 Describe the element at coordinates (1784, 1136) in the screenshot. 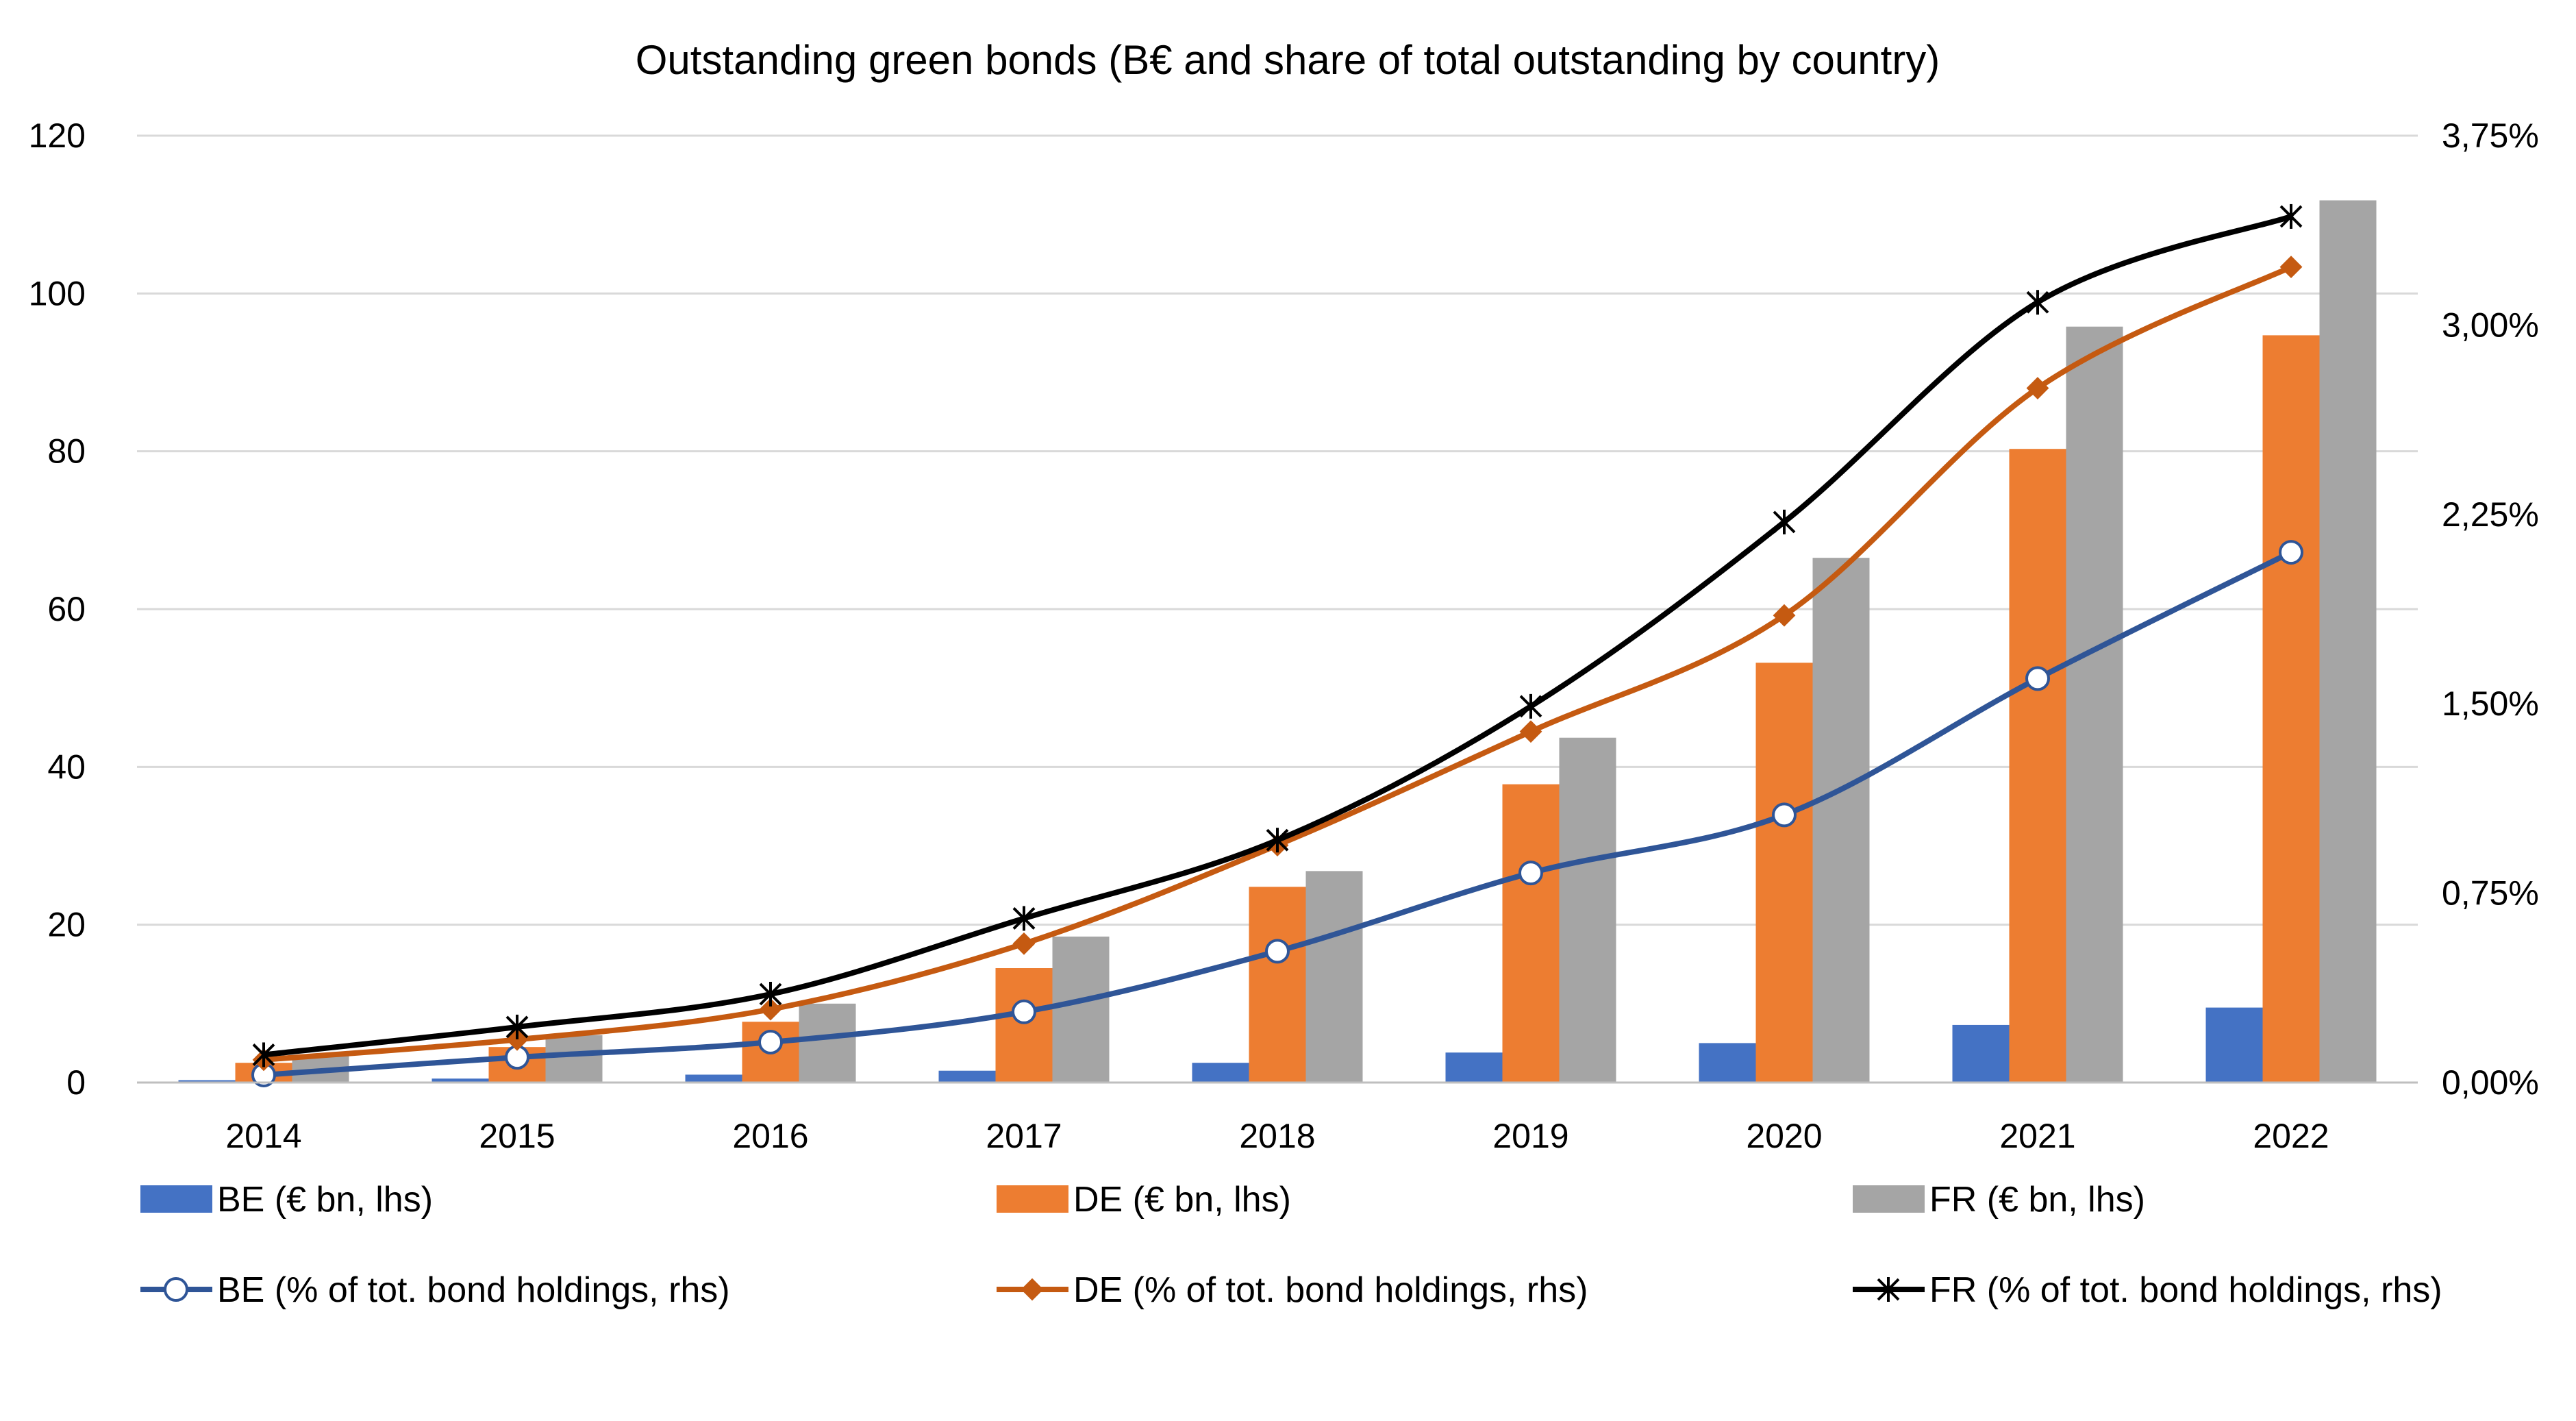

I see `x-tick-label: 2020` at that location.